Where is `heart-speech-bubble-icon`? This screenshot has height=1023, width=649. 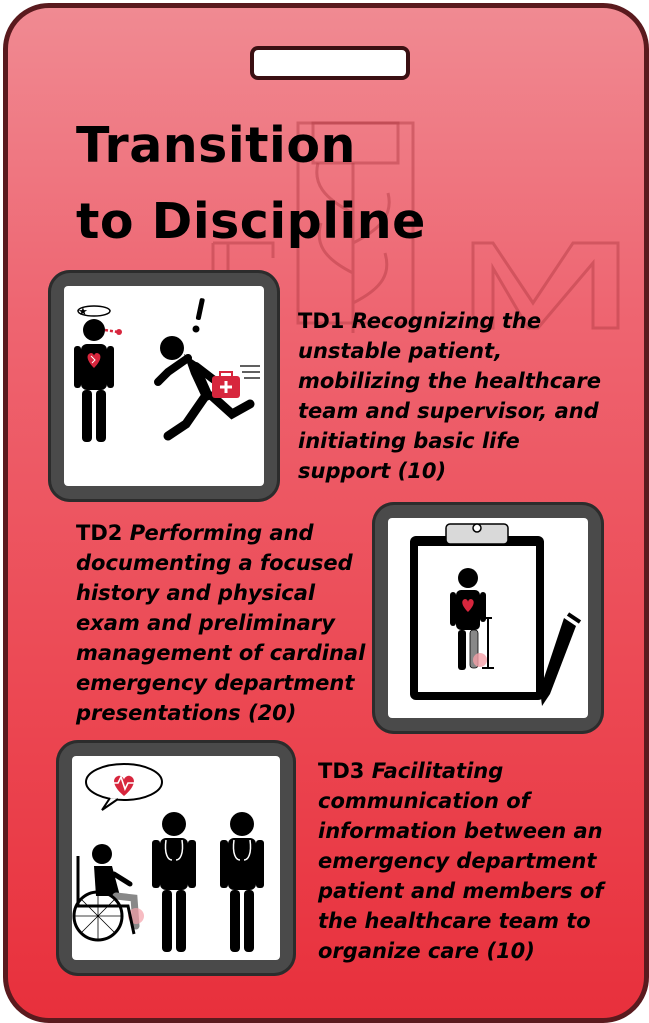
heart-speech-bubble-icon is located at coordinates (124, 787).